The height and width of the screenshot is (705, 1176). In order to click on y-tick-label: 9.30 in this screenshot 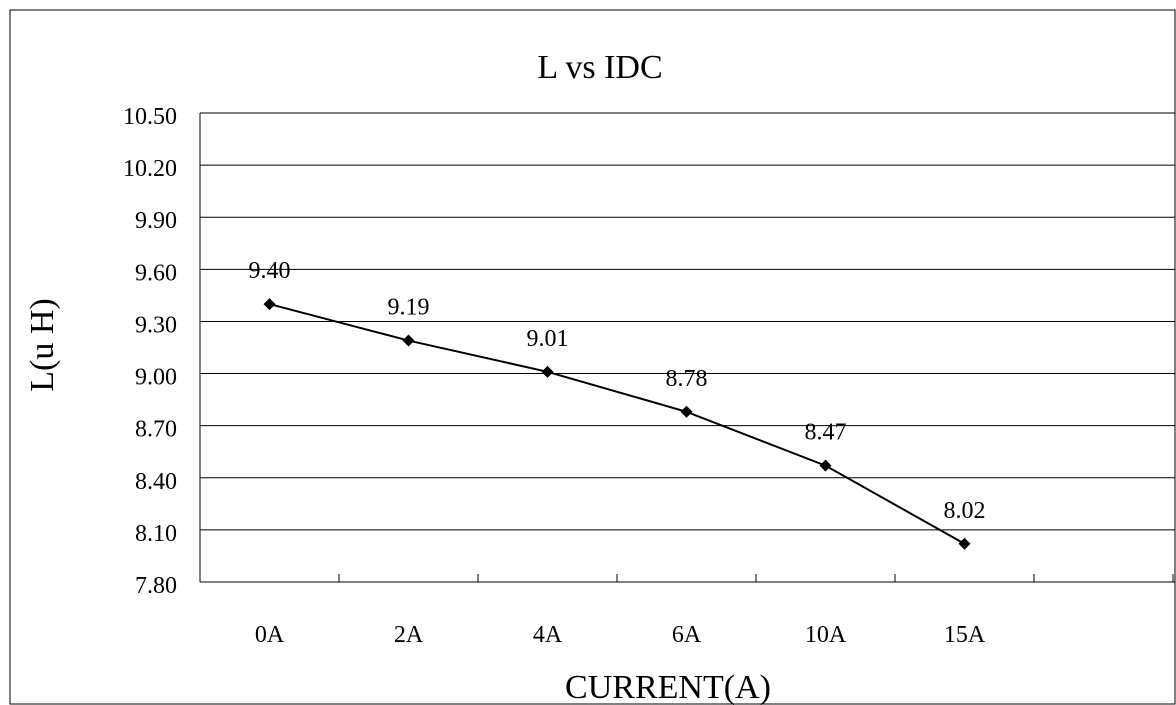, I will do `click(156, 325)`.